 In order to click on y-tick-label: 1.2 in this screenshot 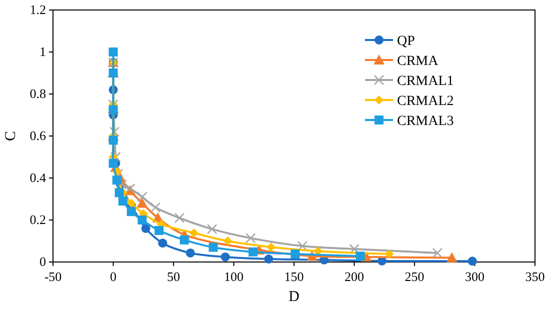, I will do `click(38, 9)`.